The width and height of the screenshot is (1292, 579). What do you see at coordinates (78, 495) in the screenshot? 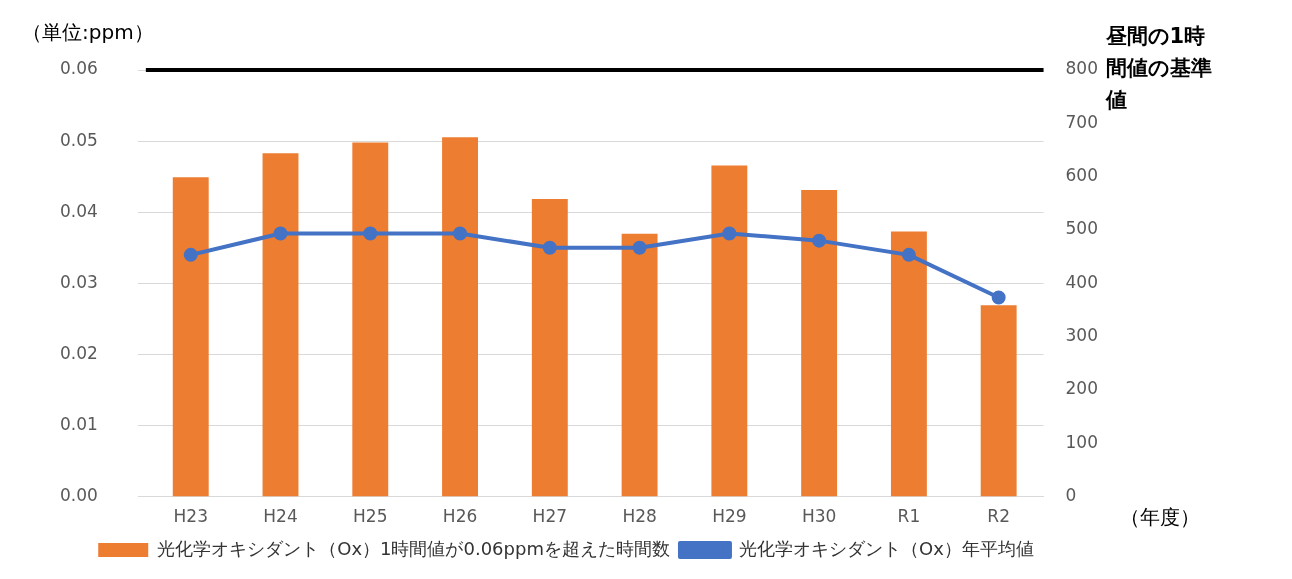
I see `y-tick-label: 0.00` at bounding box center [78, 495].